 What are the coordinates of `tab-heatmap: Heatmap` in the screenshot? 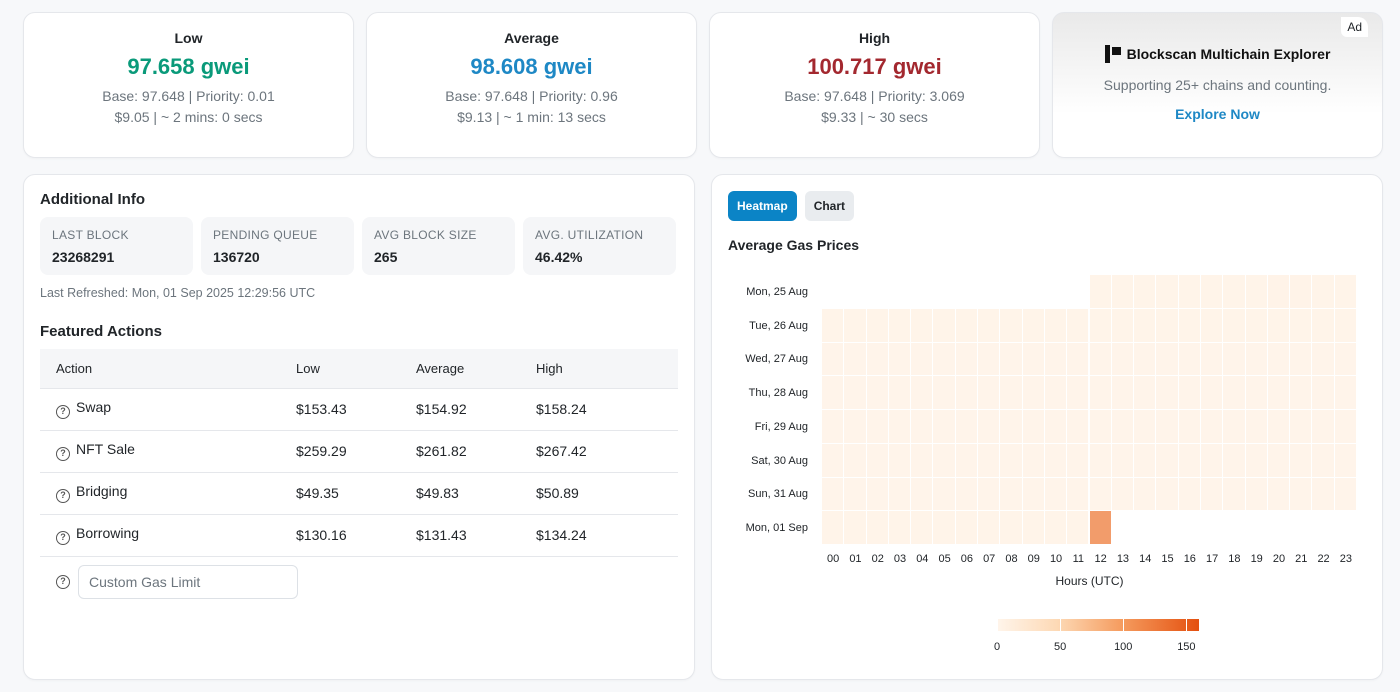 It's located at (762, 206).